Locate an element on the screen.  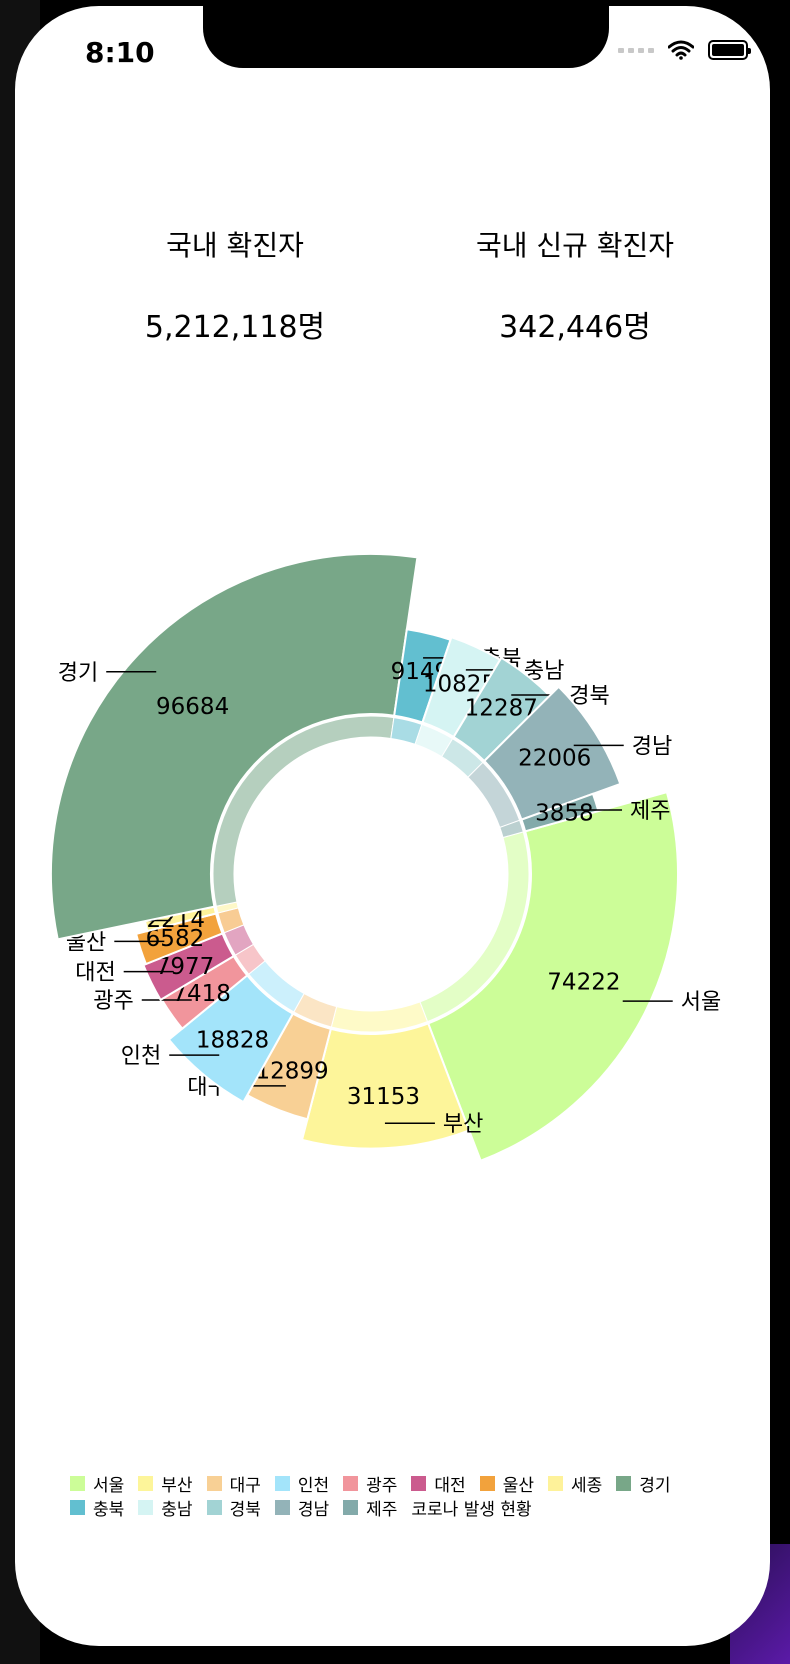
category-label-부산: 부산 is located at coordinates (463, 1124).